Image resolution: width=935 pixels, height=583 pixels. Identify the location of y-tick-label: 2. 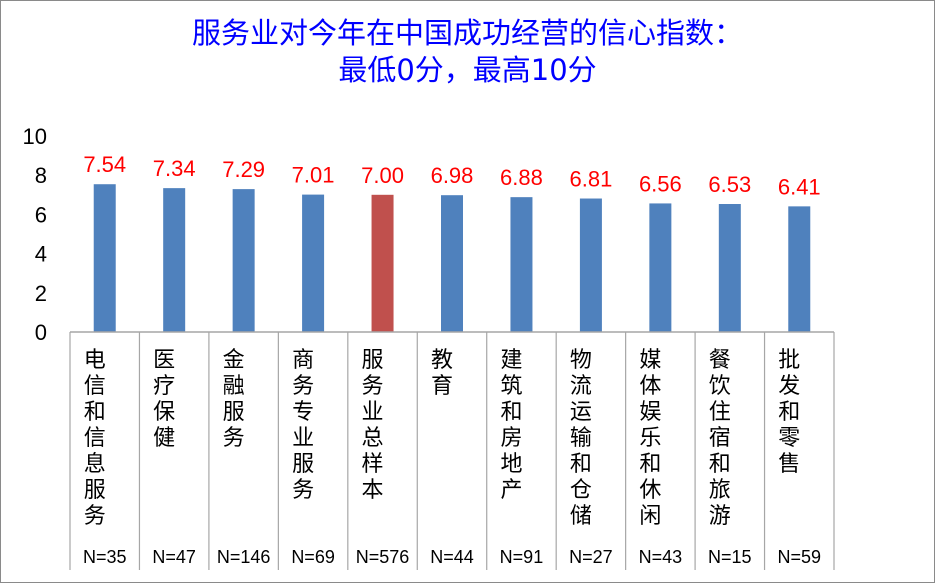
(41, 293).